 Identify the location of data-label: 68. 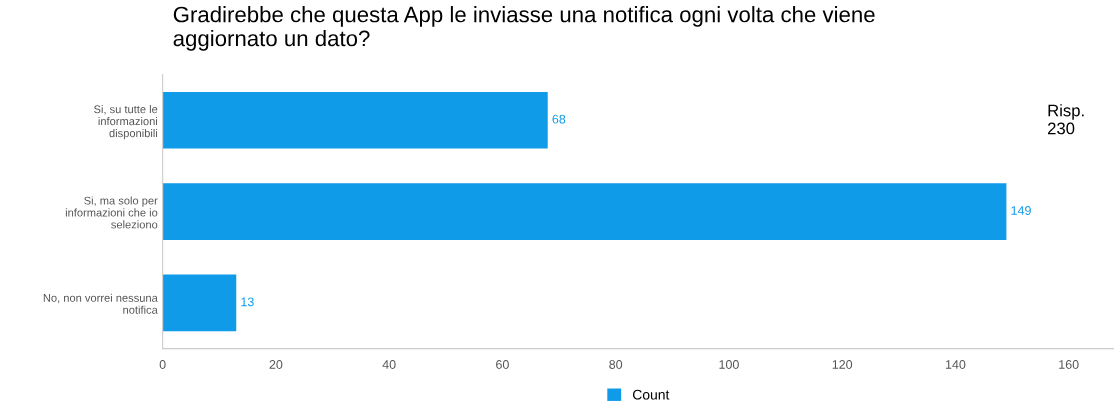
(559, 119).